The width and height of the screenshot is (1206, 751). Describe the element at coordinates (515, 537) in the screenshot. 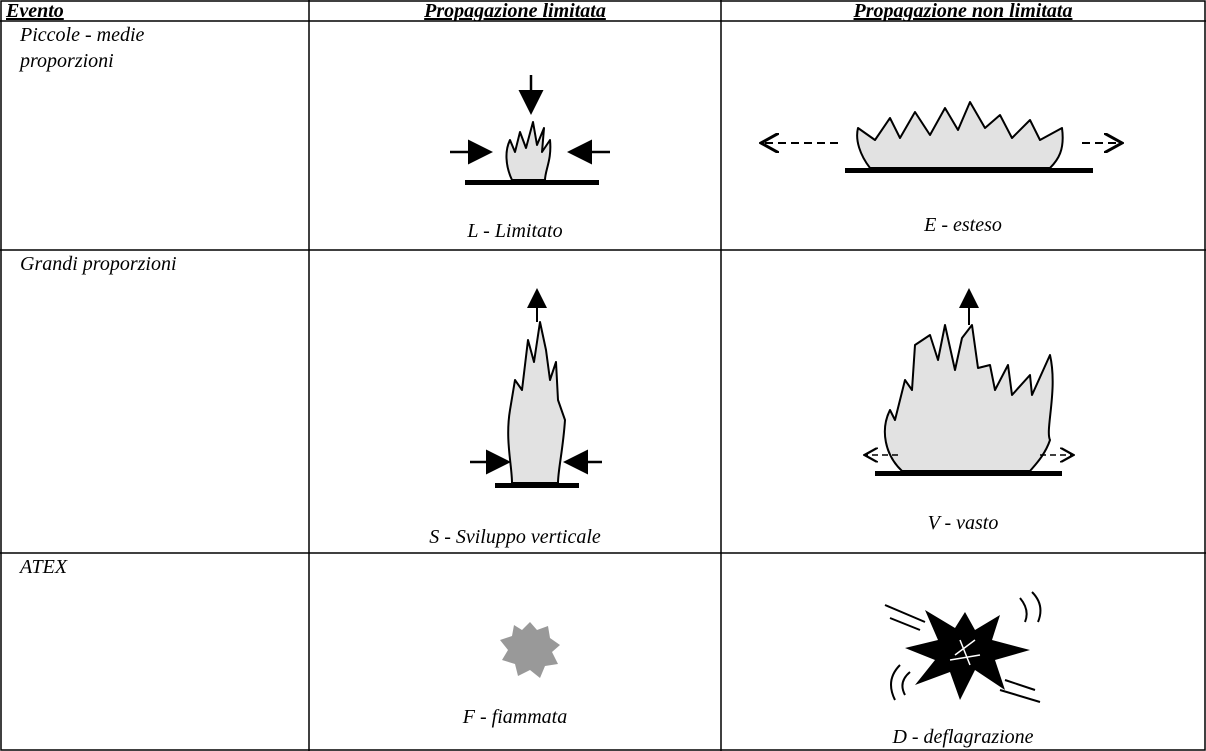

I see `caption: S - Sviluppo verticale` at that location.